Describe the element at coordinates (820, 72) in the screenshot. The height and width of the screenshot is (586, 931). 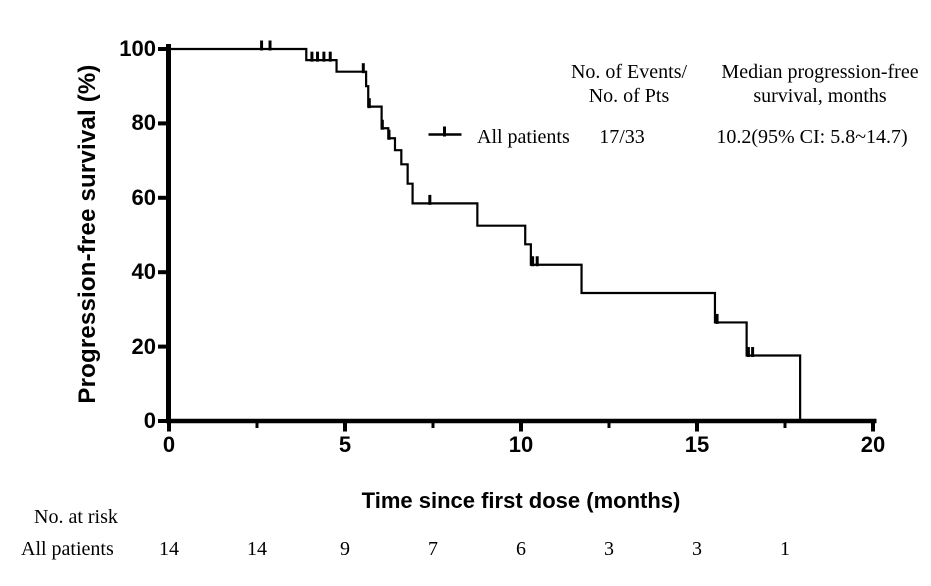
I see `legend-median-header-line1: Median progression-free` at that location.